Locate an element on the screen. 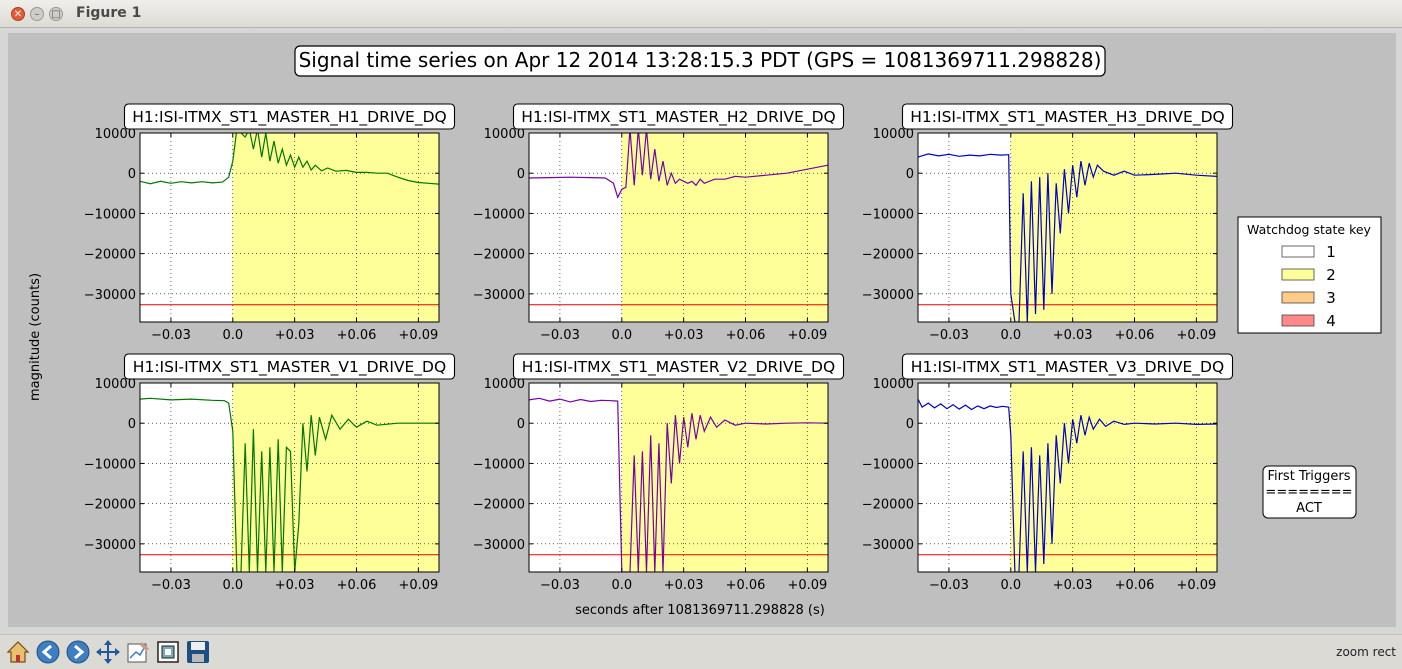 The height and width of the screenshot is (669, 1402). legend-label-2: 2 is located at coordinates (1331, 275).